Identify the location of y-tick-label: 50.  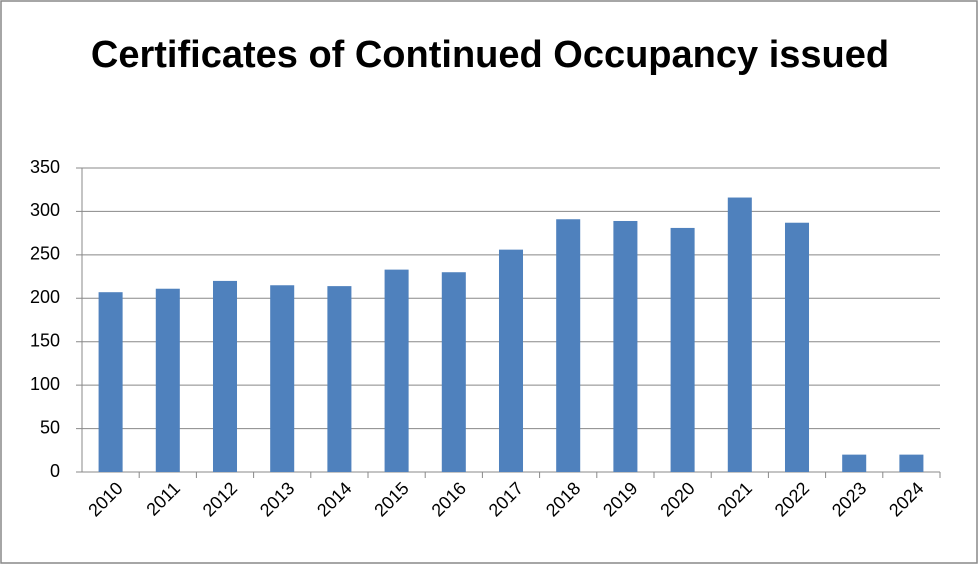
(50, 427).